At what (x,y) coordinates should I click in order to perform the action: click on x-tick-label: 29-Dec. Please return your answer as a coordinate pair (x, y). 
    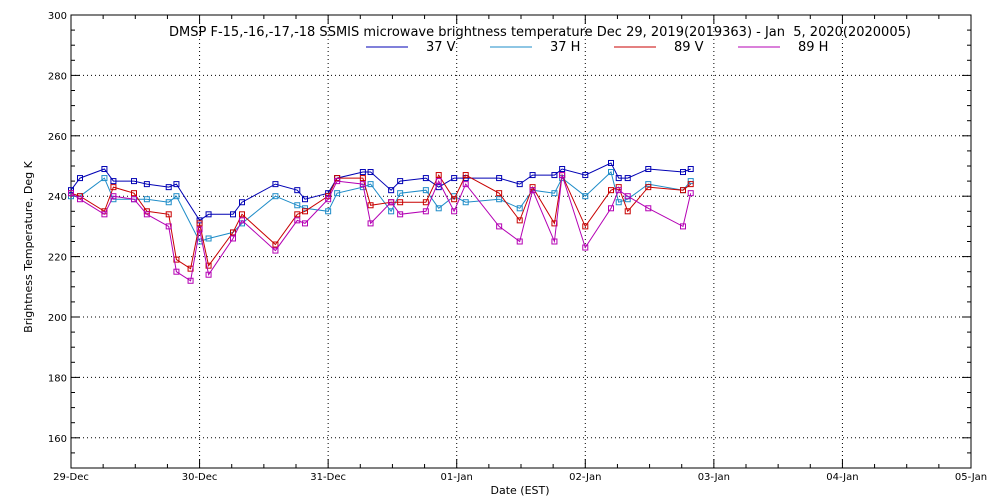
    Looking at the image, I should click on (71, 477).